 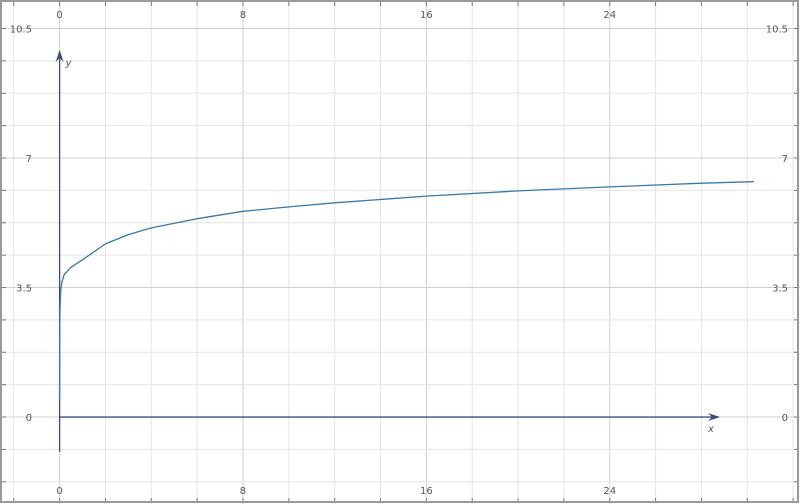 I want to click on x-tick-label-top: 24, so click(x=609, y=15).